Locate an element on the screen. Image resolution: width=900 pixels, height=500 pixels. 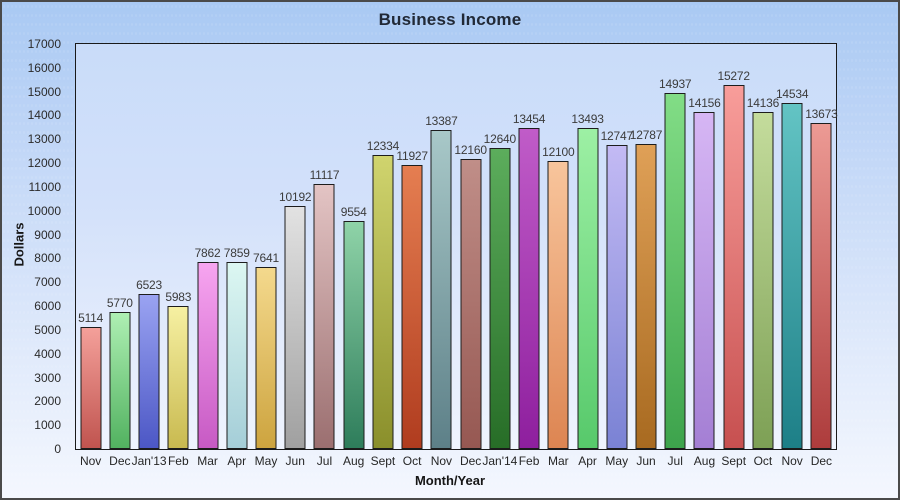
y-tick-label: 11000 is located at coordinates (44, 186).